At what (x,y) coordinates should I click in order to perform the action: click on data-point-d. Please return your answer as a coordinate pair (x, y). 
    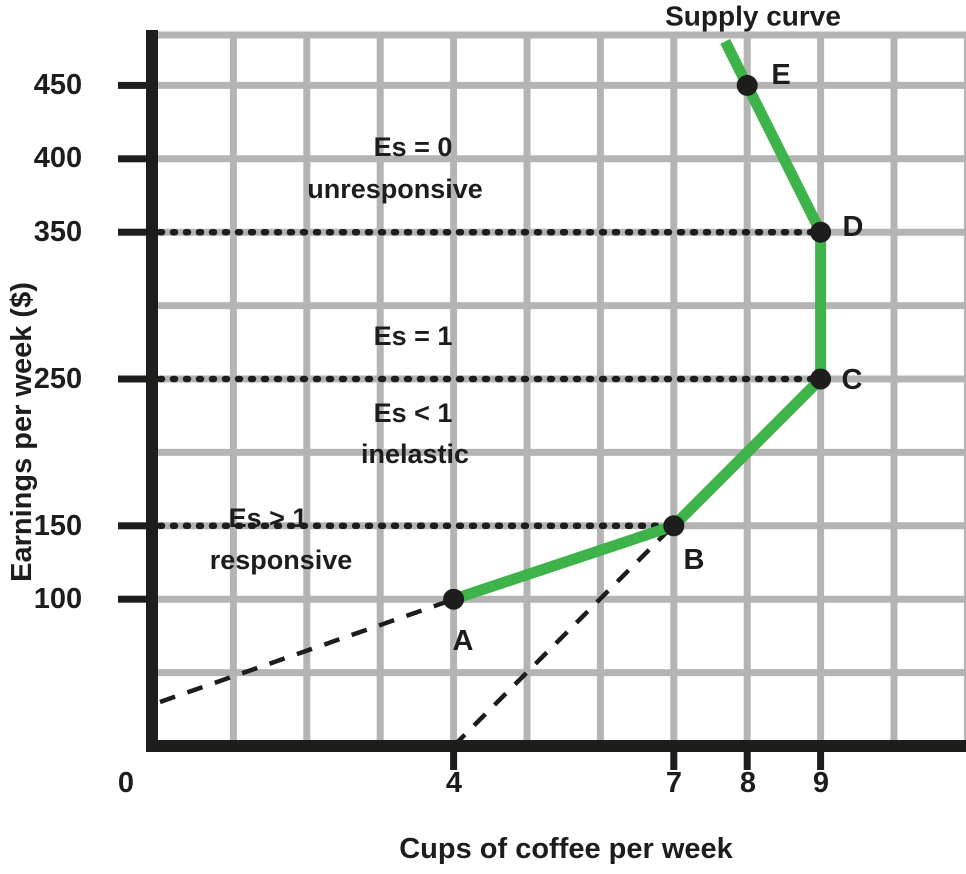
    Looking at the image, I should click on (821, 232).